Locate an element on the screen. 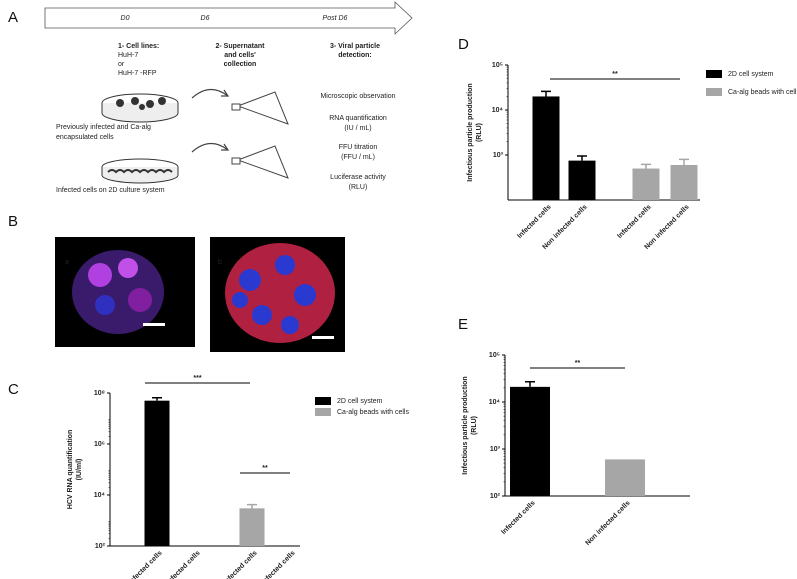  detection-method: RNA quantification is located at coordinates (358, 118).